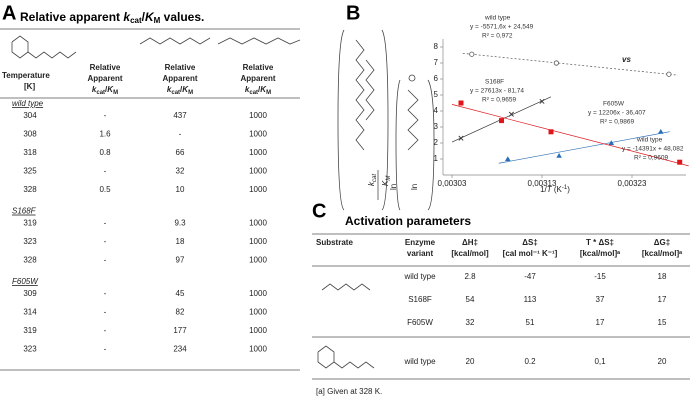 The height and width of the screenshot is (407, 700). I want to click on header-part: k, so click(94, 89).